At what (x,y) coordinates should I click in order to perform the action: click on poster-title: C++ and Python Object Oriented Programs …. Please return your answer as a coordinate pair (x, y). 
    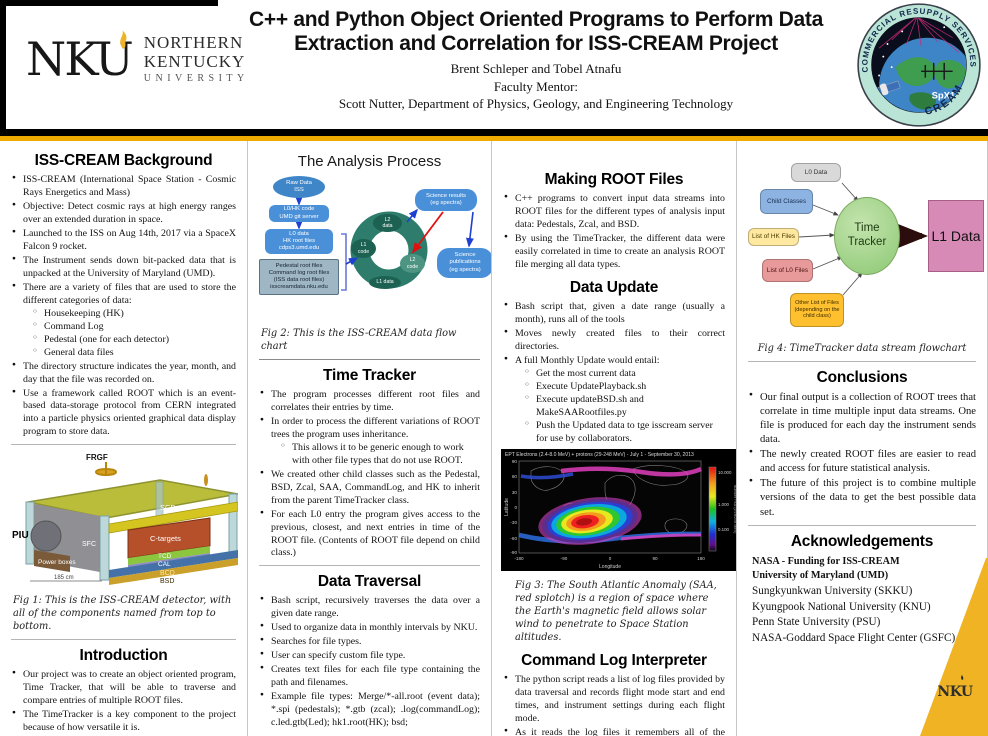
    Looking at the image, I should click on (536, 32).